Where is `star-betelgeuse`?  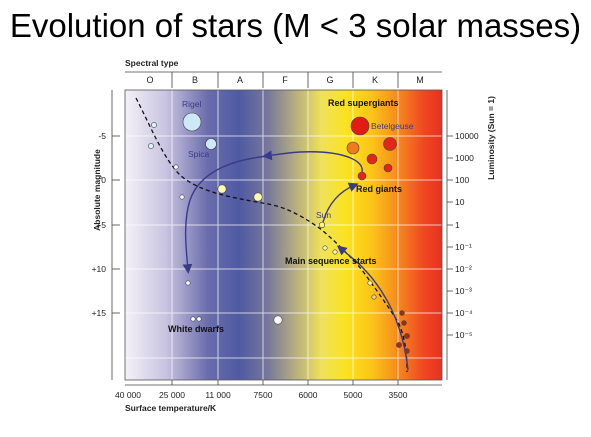
star-betelgeuse is located at coordinates (360, 126).